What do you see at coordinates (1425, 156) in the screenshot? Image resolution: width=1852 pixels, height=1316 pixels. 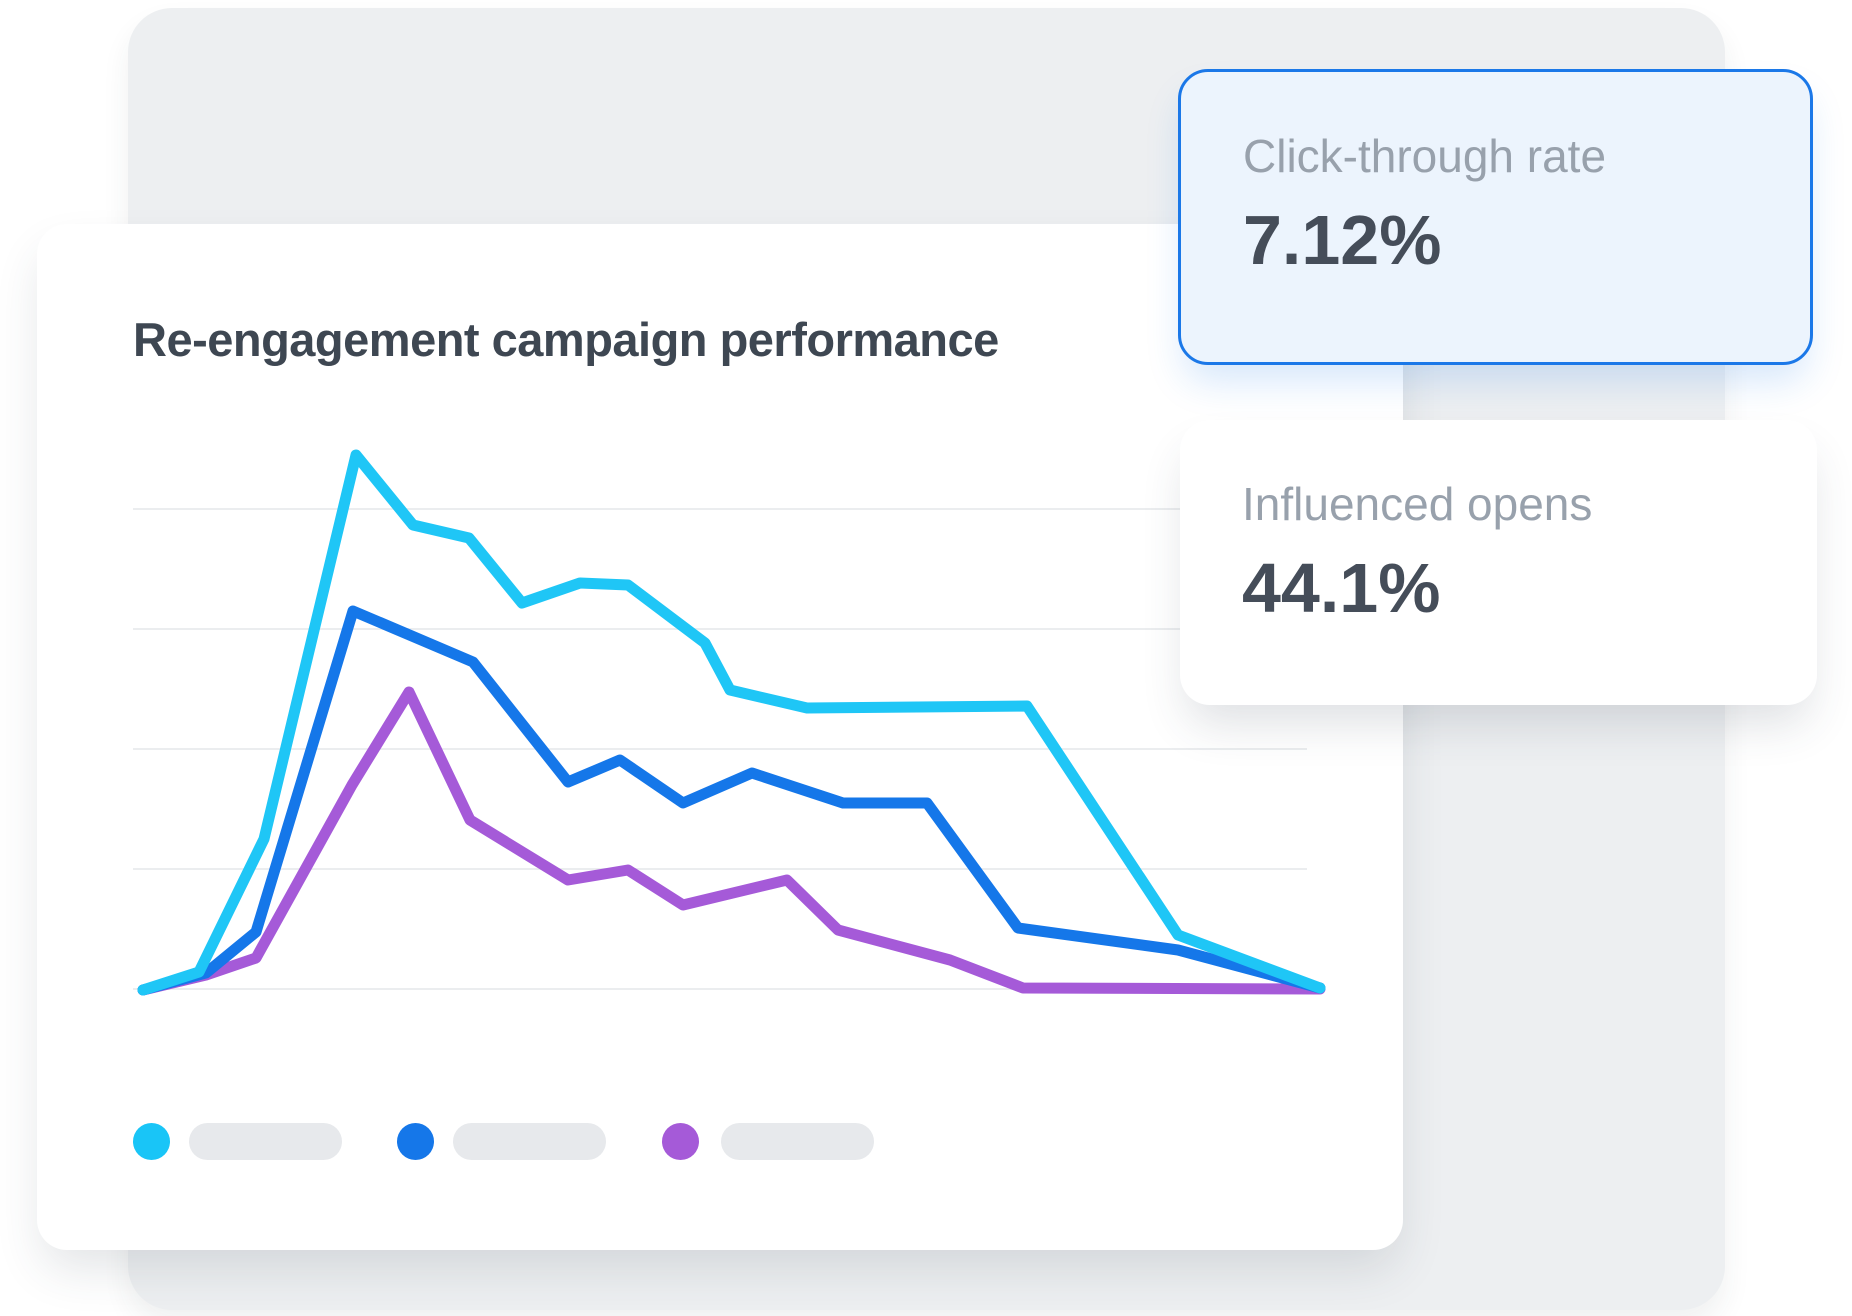 I see `stat-label: Click-through rate` at bounding box center [1425, 156].